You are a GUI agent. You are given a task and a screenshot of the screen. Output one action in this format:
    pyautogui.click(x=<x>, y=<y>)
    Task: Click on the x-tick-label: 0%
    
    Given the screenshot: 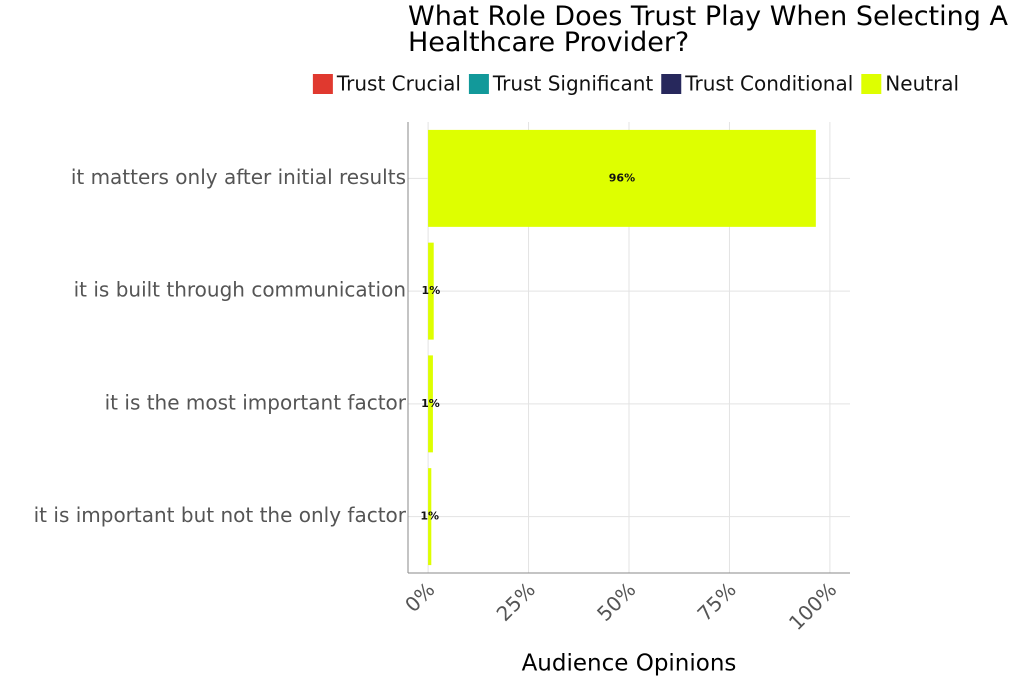 What is the action you would take?
    pyautogui.click(x=419, y=596)
    